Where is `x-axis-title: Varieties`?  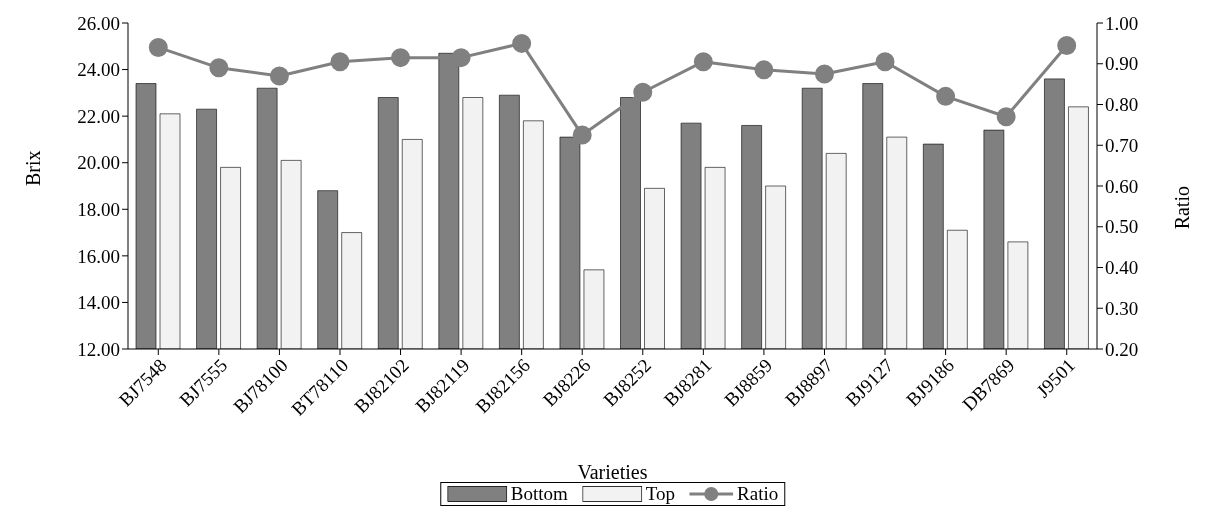
x-axis-title: Varieties is located at coordinates (612, 472).